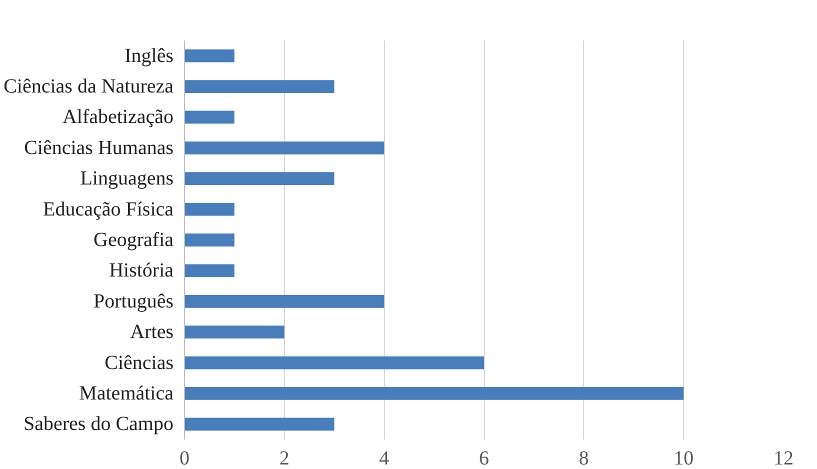 Image resolution: width=817 pixels, height=469 pixels. Describe the element at coordinates (284, 458) in the screenshot. I see `x-tick-label: 2` at that location.